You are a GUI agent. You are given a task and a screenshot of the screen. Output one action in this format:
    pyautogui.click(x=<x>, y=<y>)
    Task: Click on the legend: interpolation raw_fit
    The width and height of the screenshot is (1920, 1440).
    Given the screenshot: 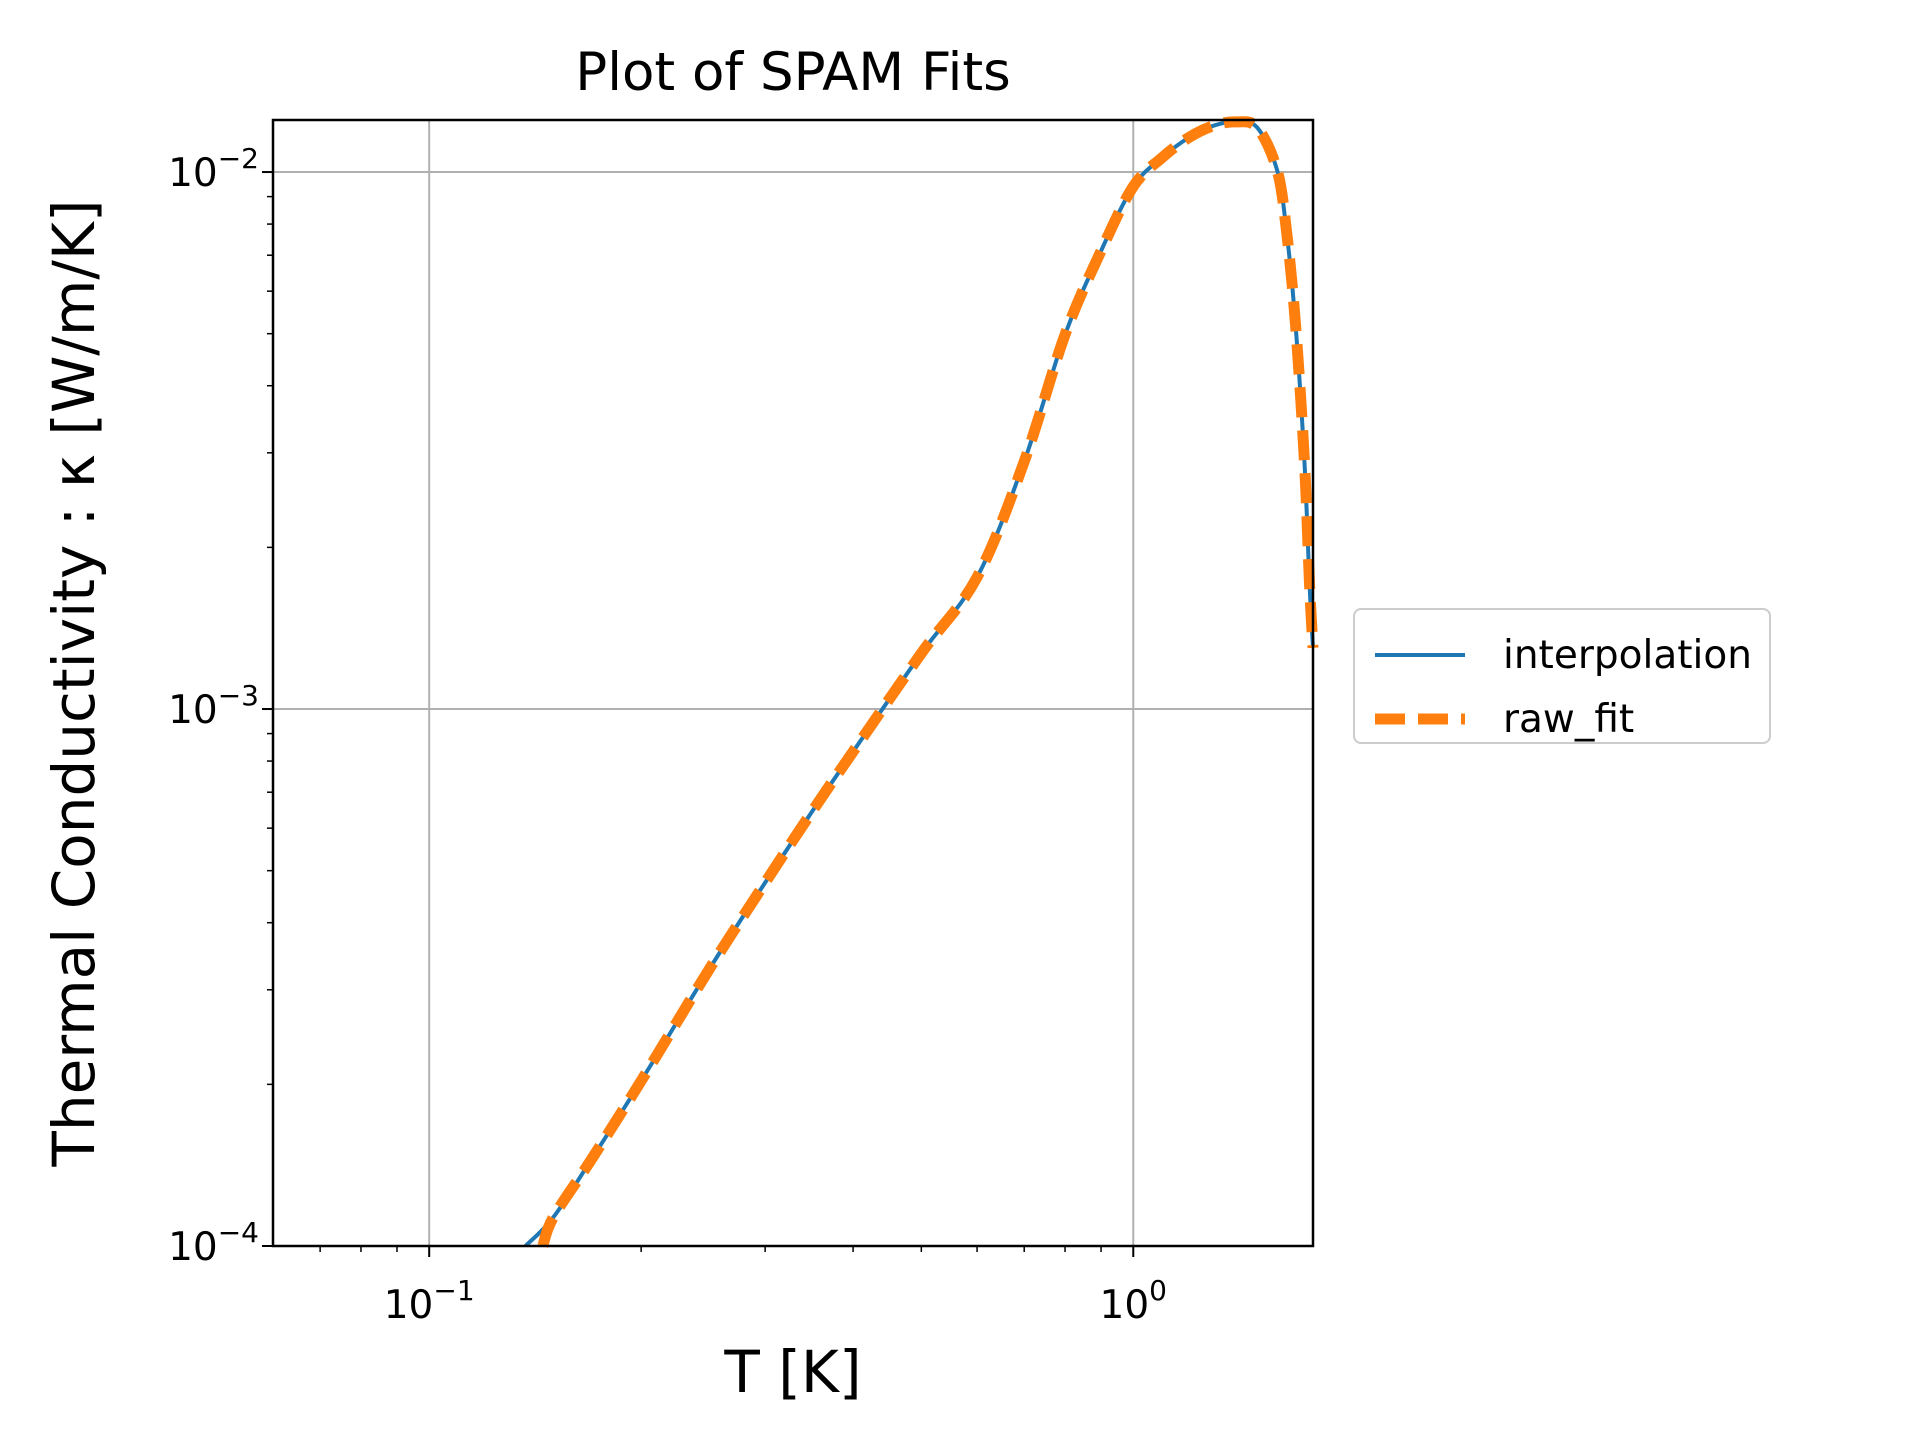 What is the action you would take?
    pyautogui.click(x=1562, y=676)
    